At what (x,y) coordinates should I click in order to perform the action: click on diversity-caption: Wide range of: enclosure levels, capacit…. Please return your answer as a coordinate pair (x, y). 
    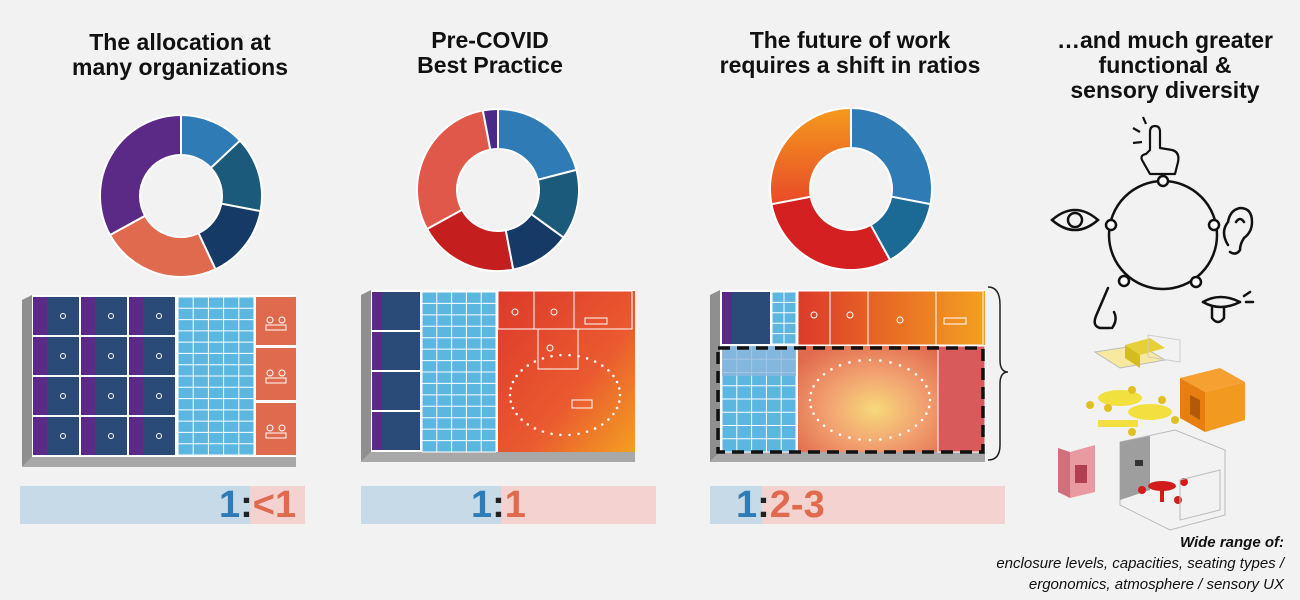
    Looking at the image, I should click on (1140, 563).